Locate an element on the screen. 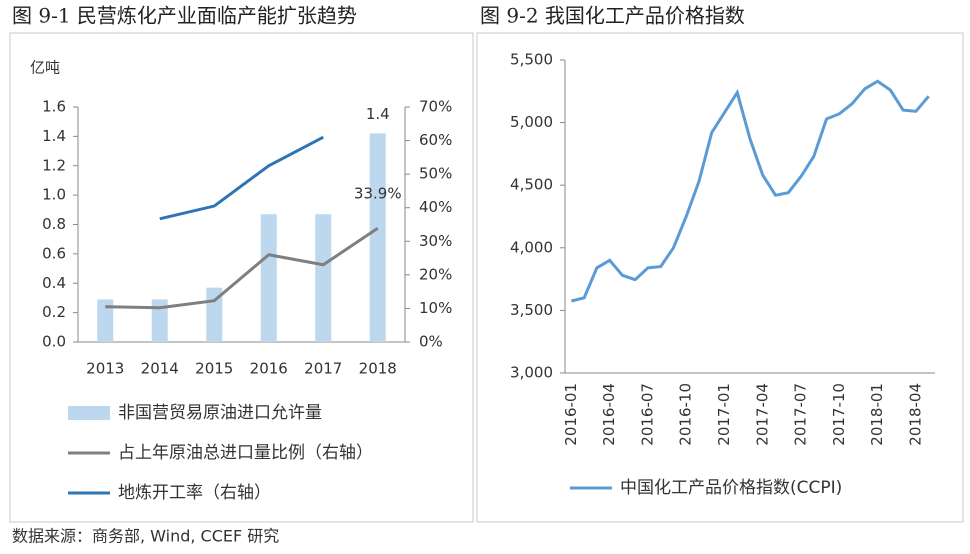 The height and width of the screenshot is (554, 970). legend-label: 非国营贸易原油进口允许量 is located at coordinates (220, 413).